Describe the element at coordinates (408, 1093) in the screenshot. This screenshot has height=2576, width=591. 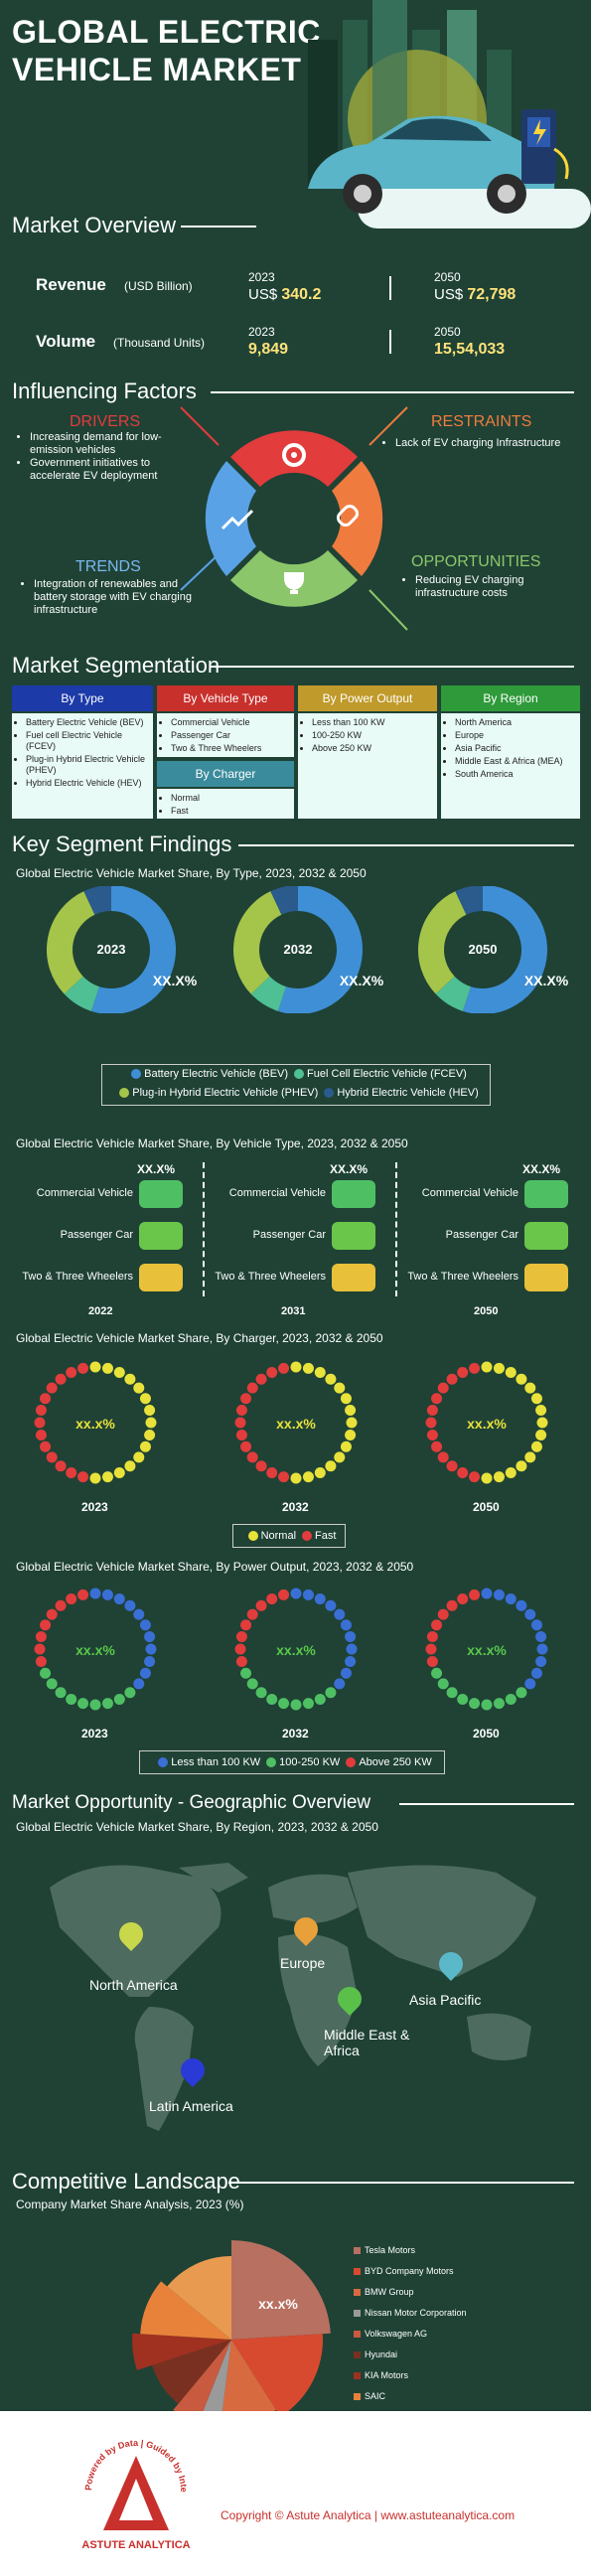
I see `legend-hev: Hybrid Electric Vehicle (HEV)` at that location.